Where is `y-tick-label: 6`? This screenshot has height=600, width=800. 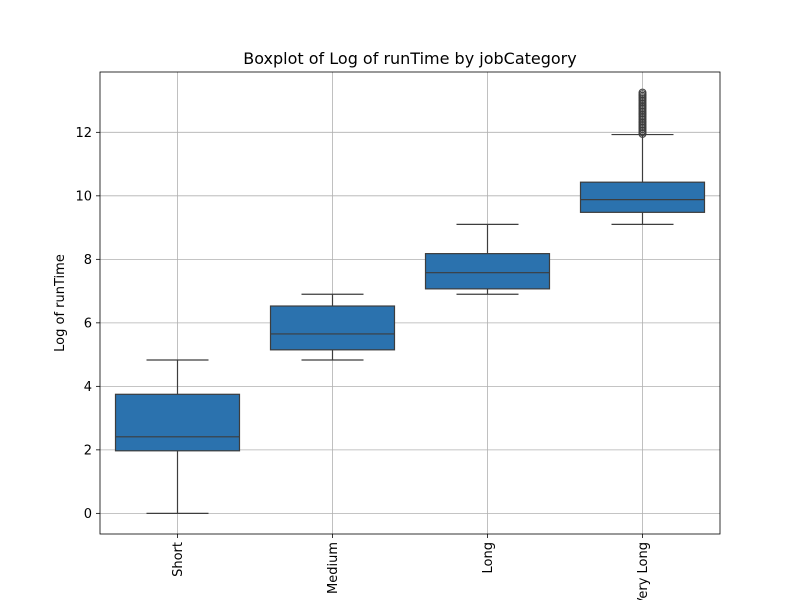 y-tick-label: 6 is located at coordinates (88, 323).